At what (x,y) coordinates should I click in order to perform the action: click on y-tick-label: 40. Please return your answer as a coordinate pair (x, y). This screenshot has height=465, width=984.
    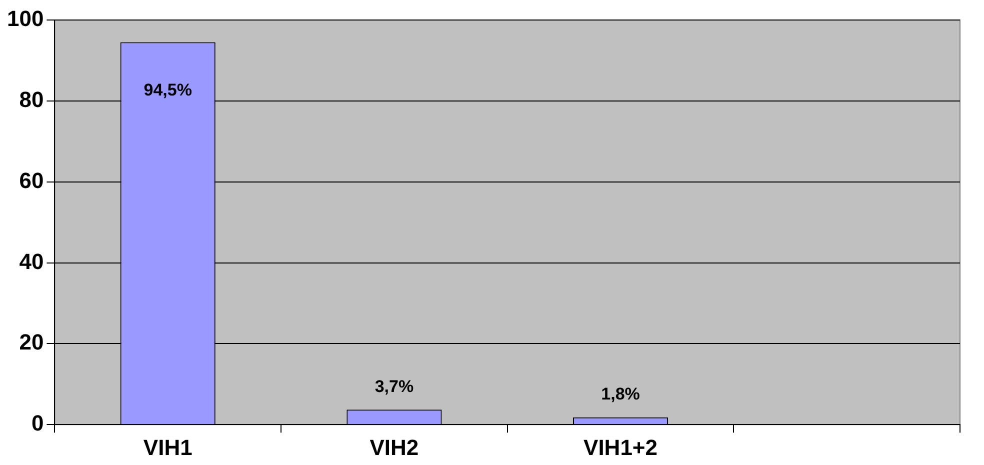
    Looking at the image, I should click on (31, 261).